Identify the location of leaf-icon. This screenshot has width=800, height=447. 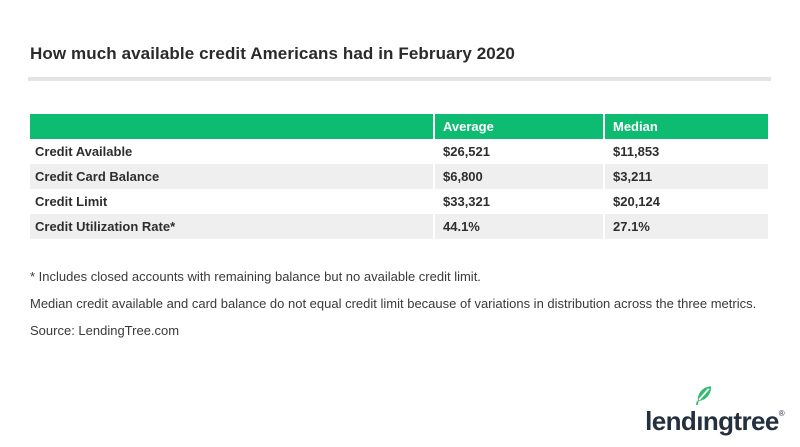
(704, 395).